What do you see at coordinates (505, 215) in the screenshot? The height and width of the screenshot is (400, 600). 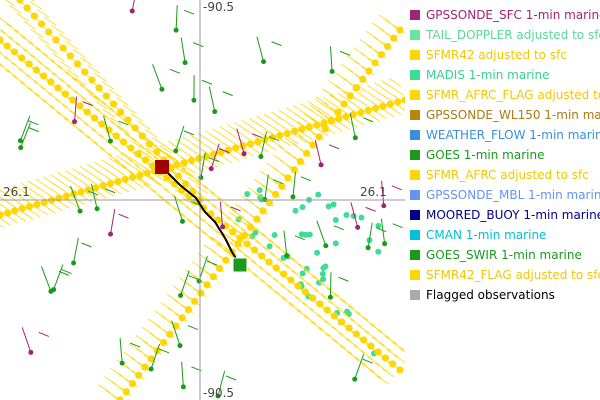 I see `legend-entry: MOORED_BUOY 1-min marine` at bounding box center [505, 215].